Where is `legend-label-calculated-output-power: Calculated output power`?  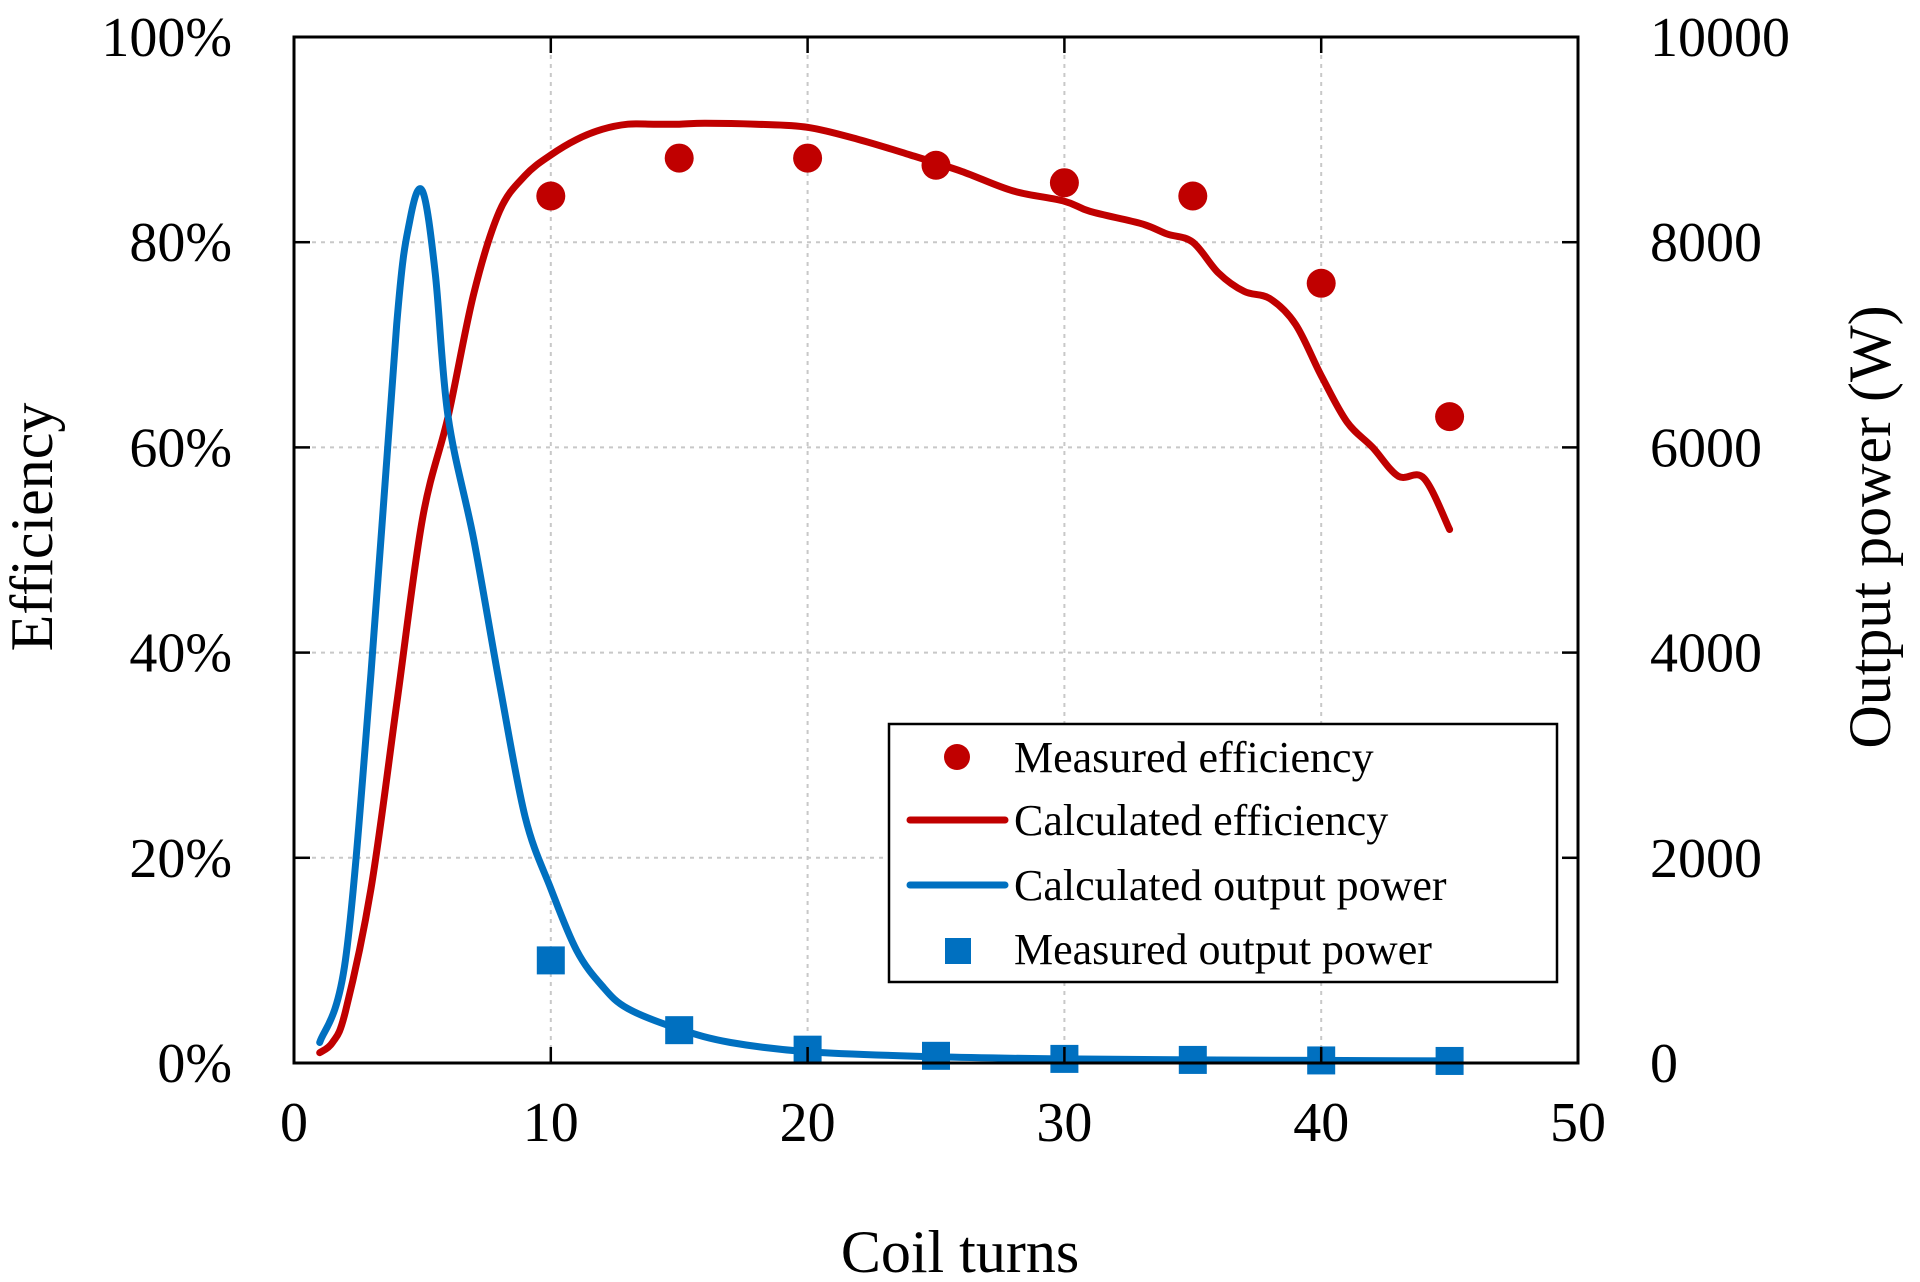
legend-label-calculated-output-power: Calculated output power is located at coordinates (1230, 885).